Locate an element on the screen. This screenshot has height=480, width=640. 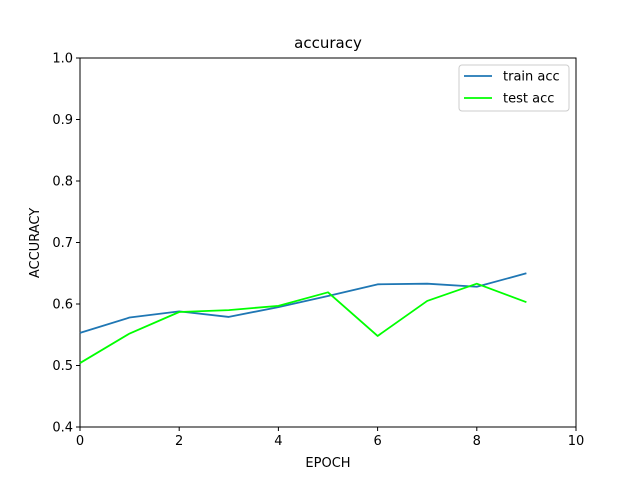
y-axis: 0.4 0.5 0.6 0.7 0.8 0.9 1.0 is located at coordinates (66, 244).